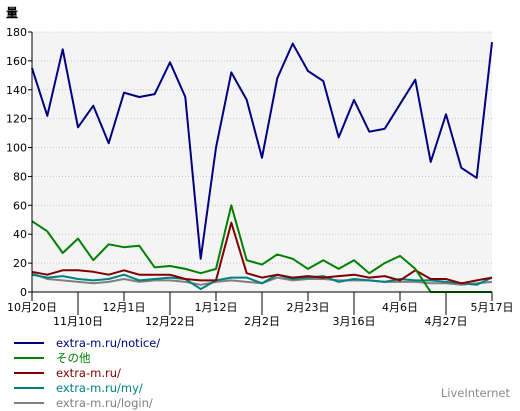 The width and height of the screenshot is (520, 411). I want to click on y-axis-label: 量, so click(12, 13).